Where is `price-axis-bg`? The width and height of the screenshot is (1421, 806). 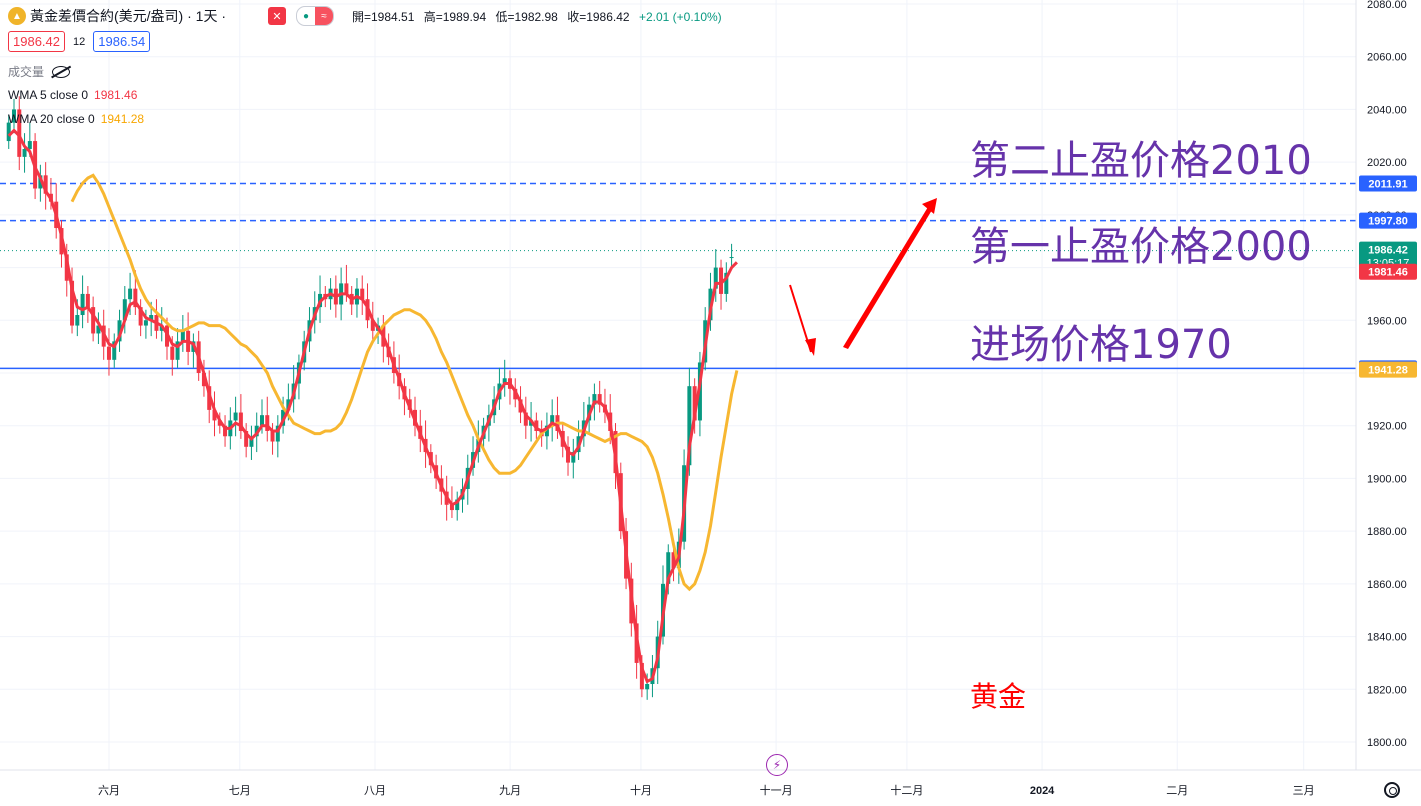 price-axis-bg is located at coordinates (1388, 403).